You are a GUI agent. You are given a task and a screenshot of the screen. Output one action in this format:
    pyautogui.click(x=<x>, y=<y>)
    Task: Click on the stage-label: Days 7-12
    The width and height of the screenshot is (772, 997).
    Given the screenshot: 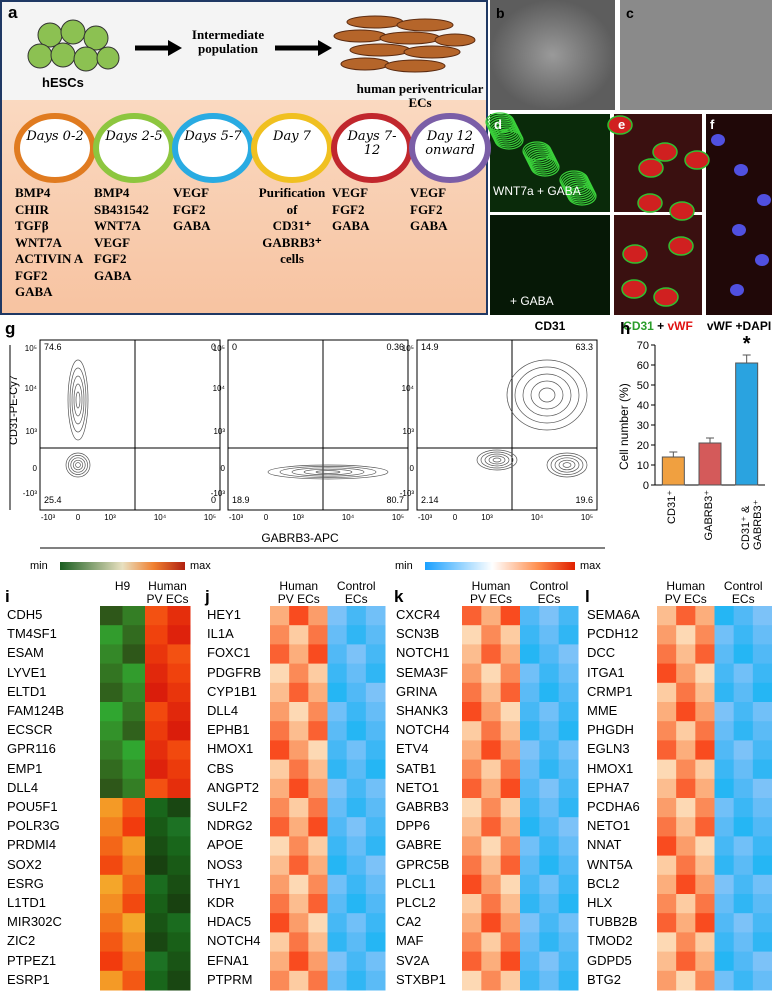 What is the action you would take?
    pyautogui.click(x=372, y=144)
    